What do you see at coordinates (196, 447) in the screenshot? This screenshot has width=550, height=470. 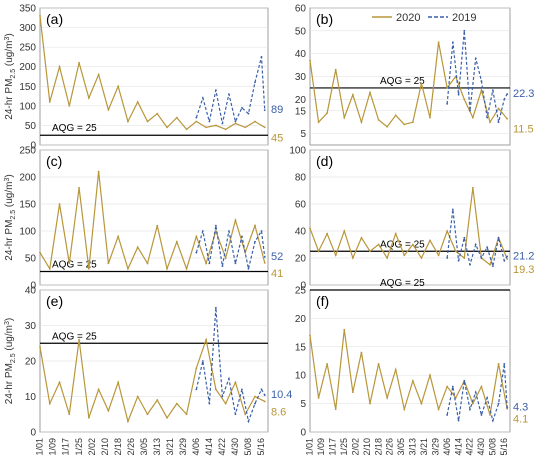 I see `x-tick-label: 4/06` at bounding box center [196, 447].